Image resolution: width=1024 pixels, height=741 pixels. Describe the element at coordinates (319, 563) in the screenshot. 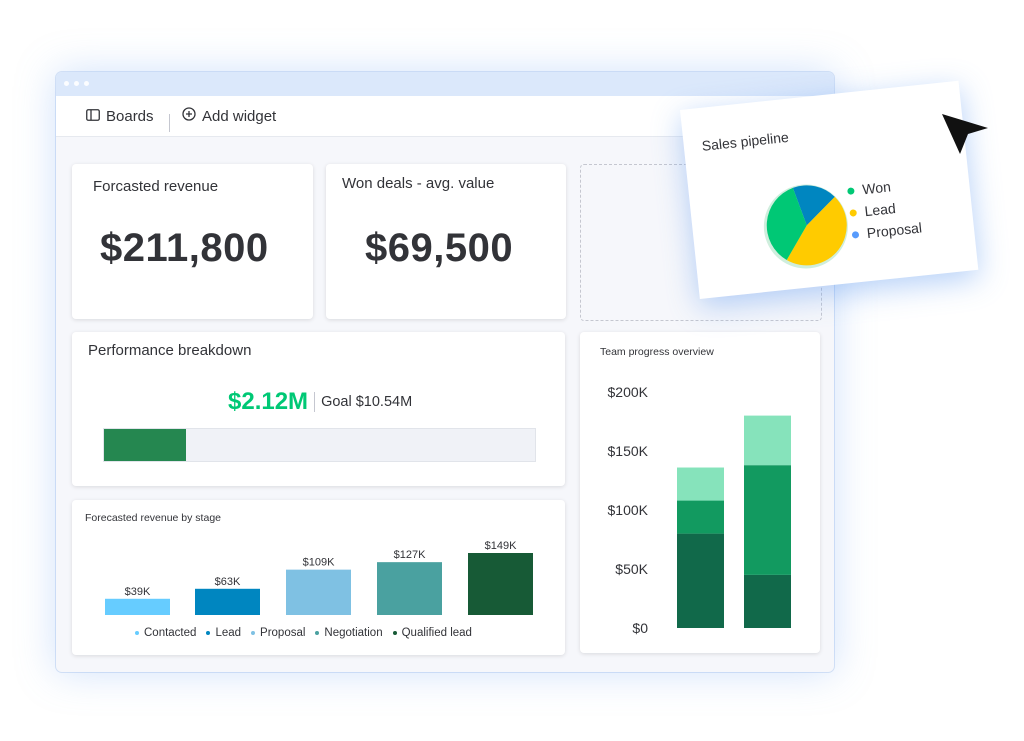

I see `stage-bar-label: $109K` at that location.